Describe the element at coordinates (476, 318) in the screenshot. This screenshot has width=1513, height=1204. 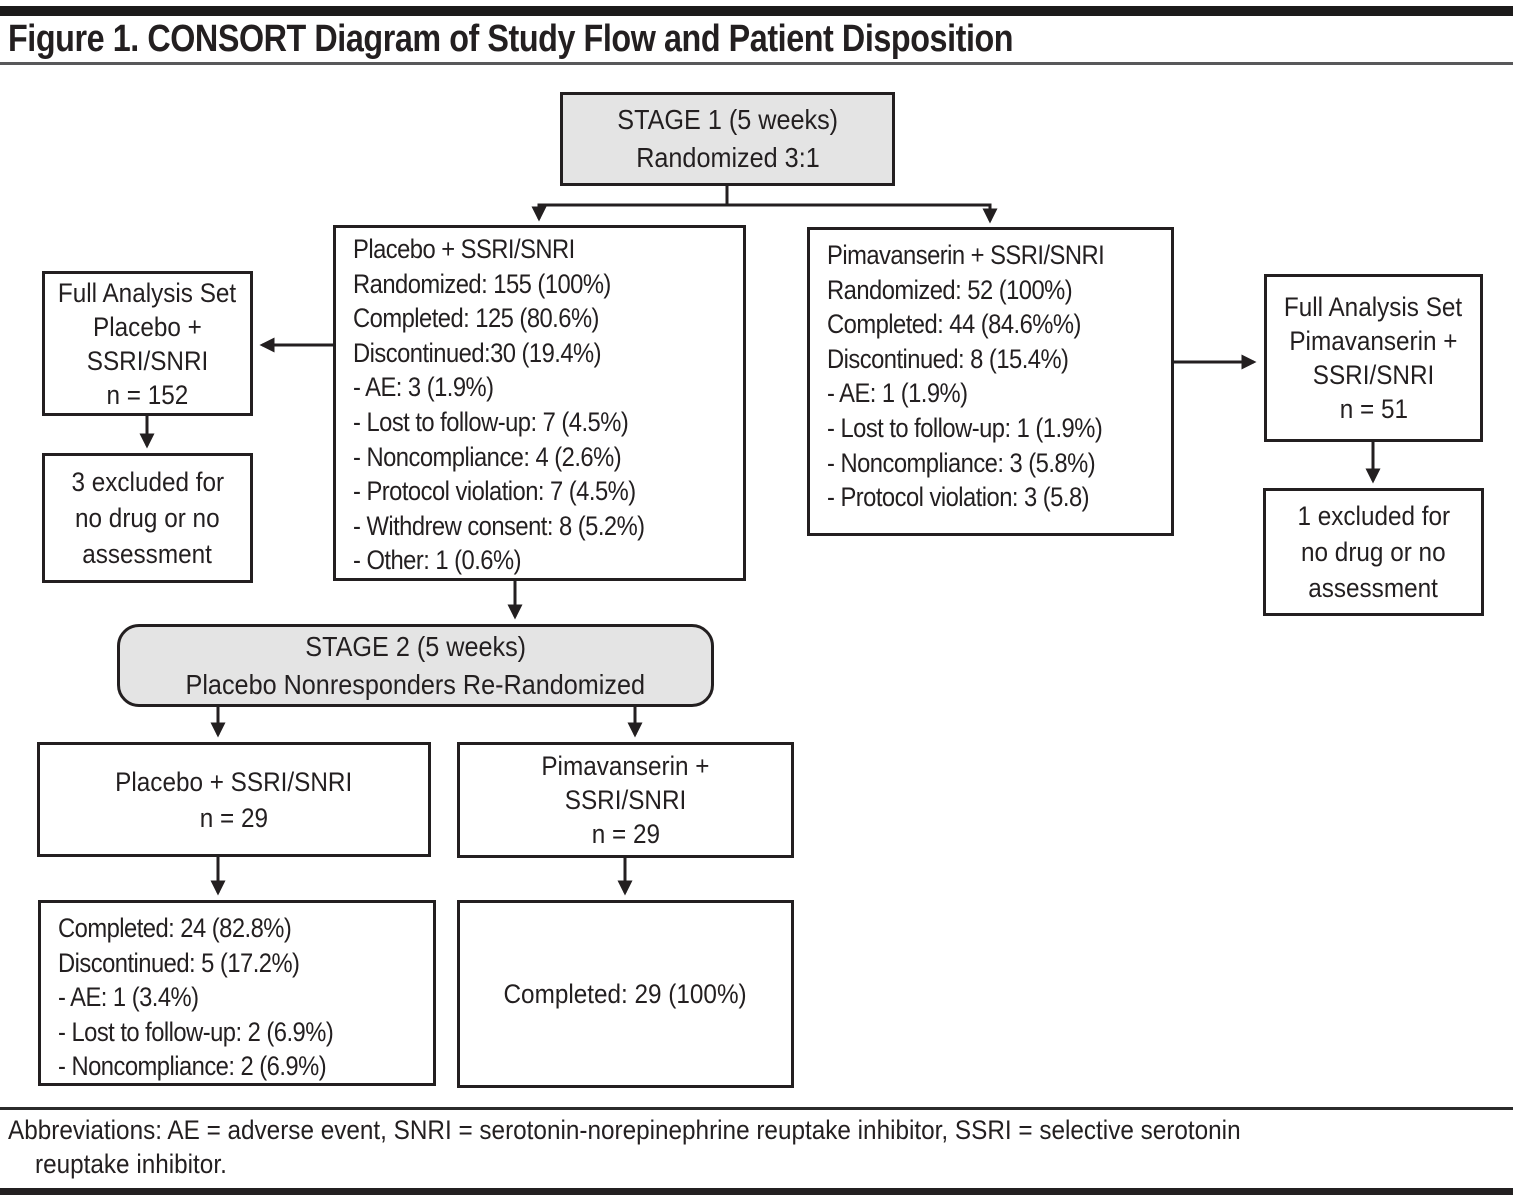
I see `completed-count: Completed: 125 (80.6%)` at that location.